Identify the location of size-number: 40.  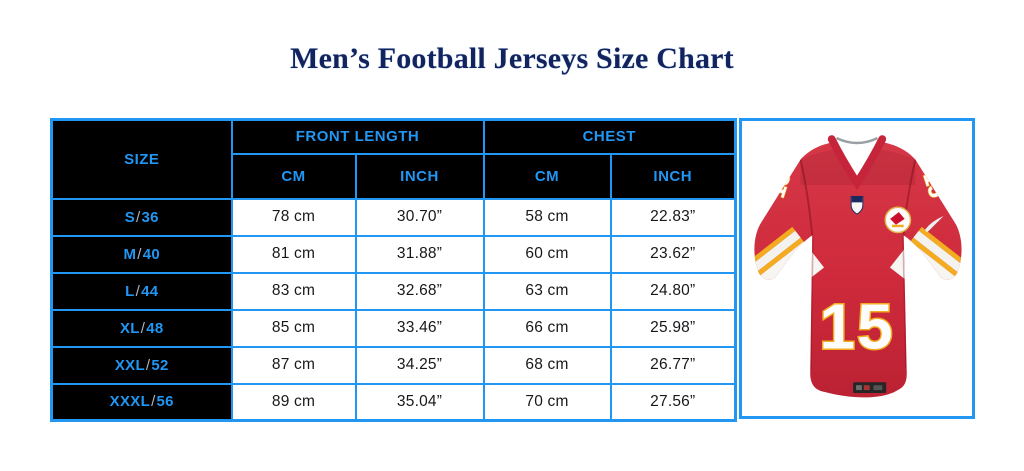
(151, 254).